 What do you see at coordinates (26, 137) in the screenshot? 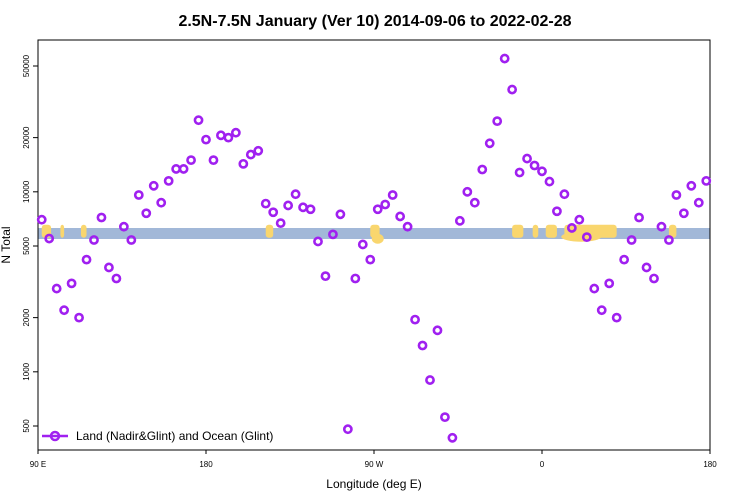
I see `y-tick-label: 20000` at bounding box center [26, 137].